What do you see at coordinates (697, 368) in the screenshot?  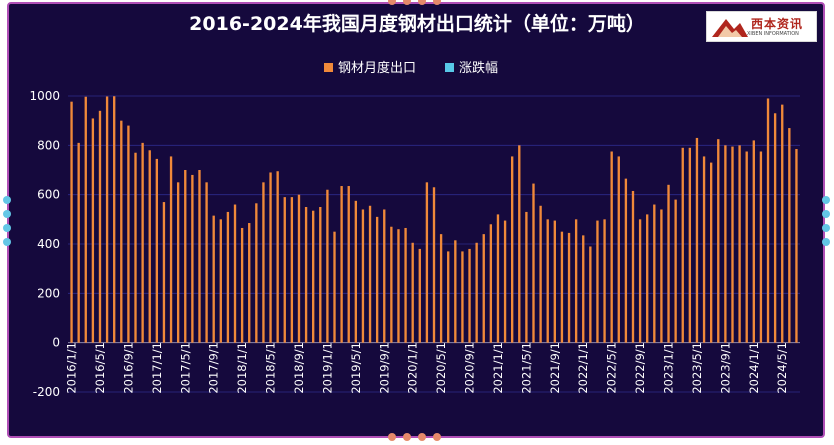 I see `x-tick-label: 2023/5/1` at bounding box center [697, 368].